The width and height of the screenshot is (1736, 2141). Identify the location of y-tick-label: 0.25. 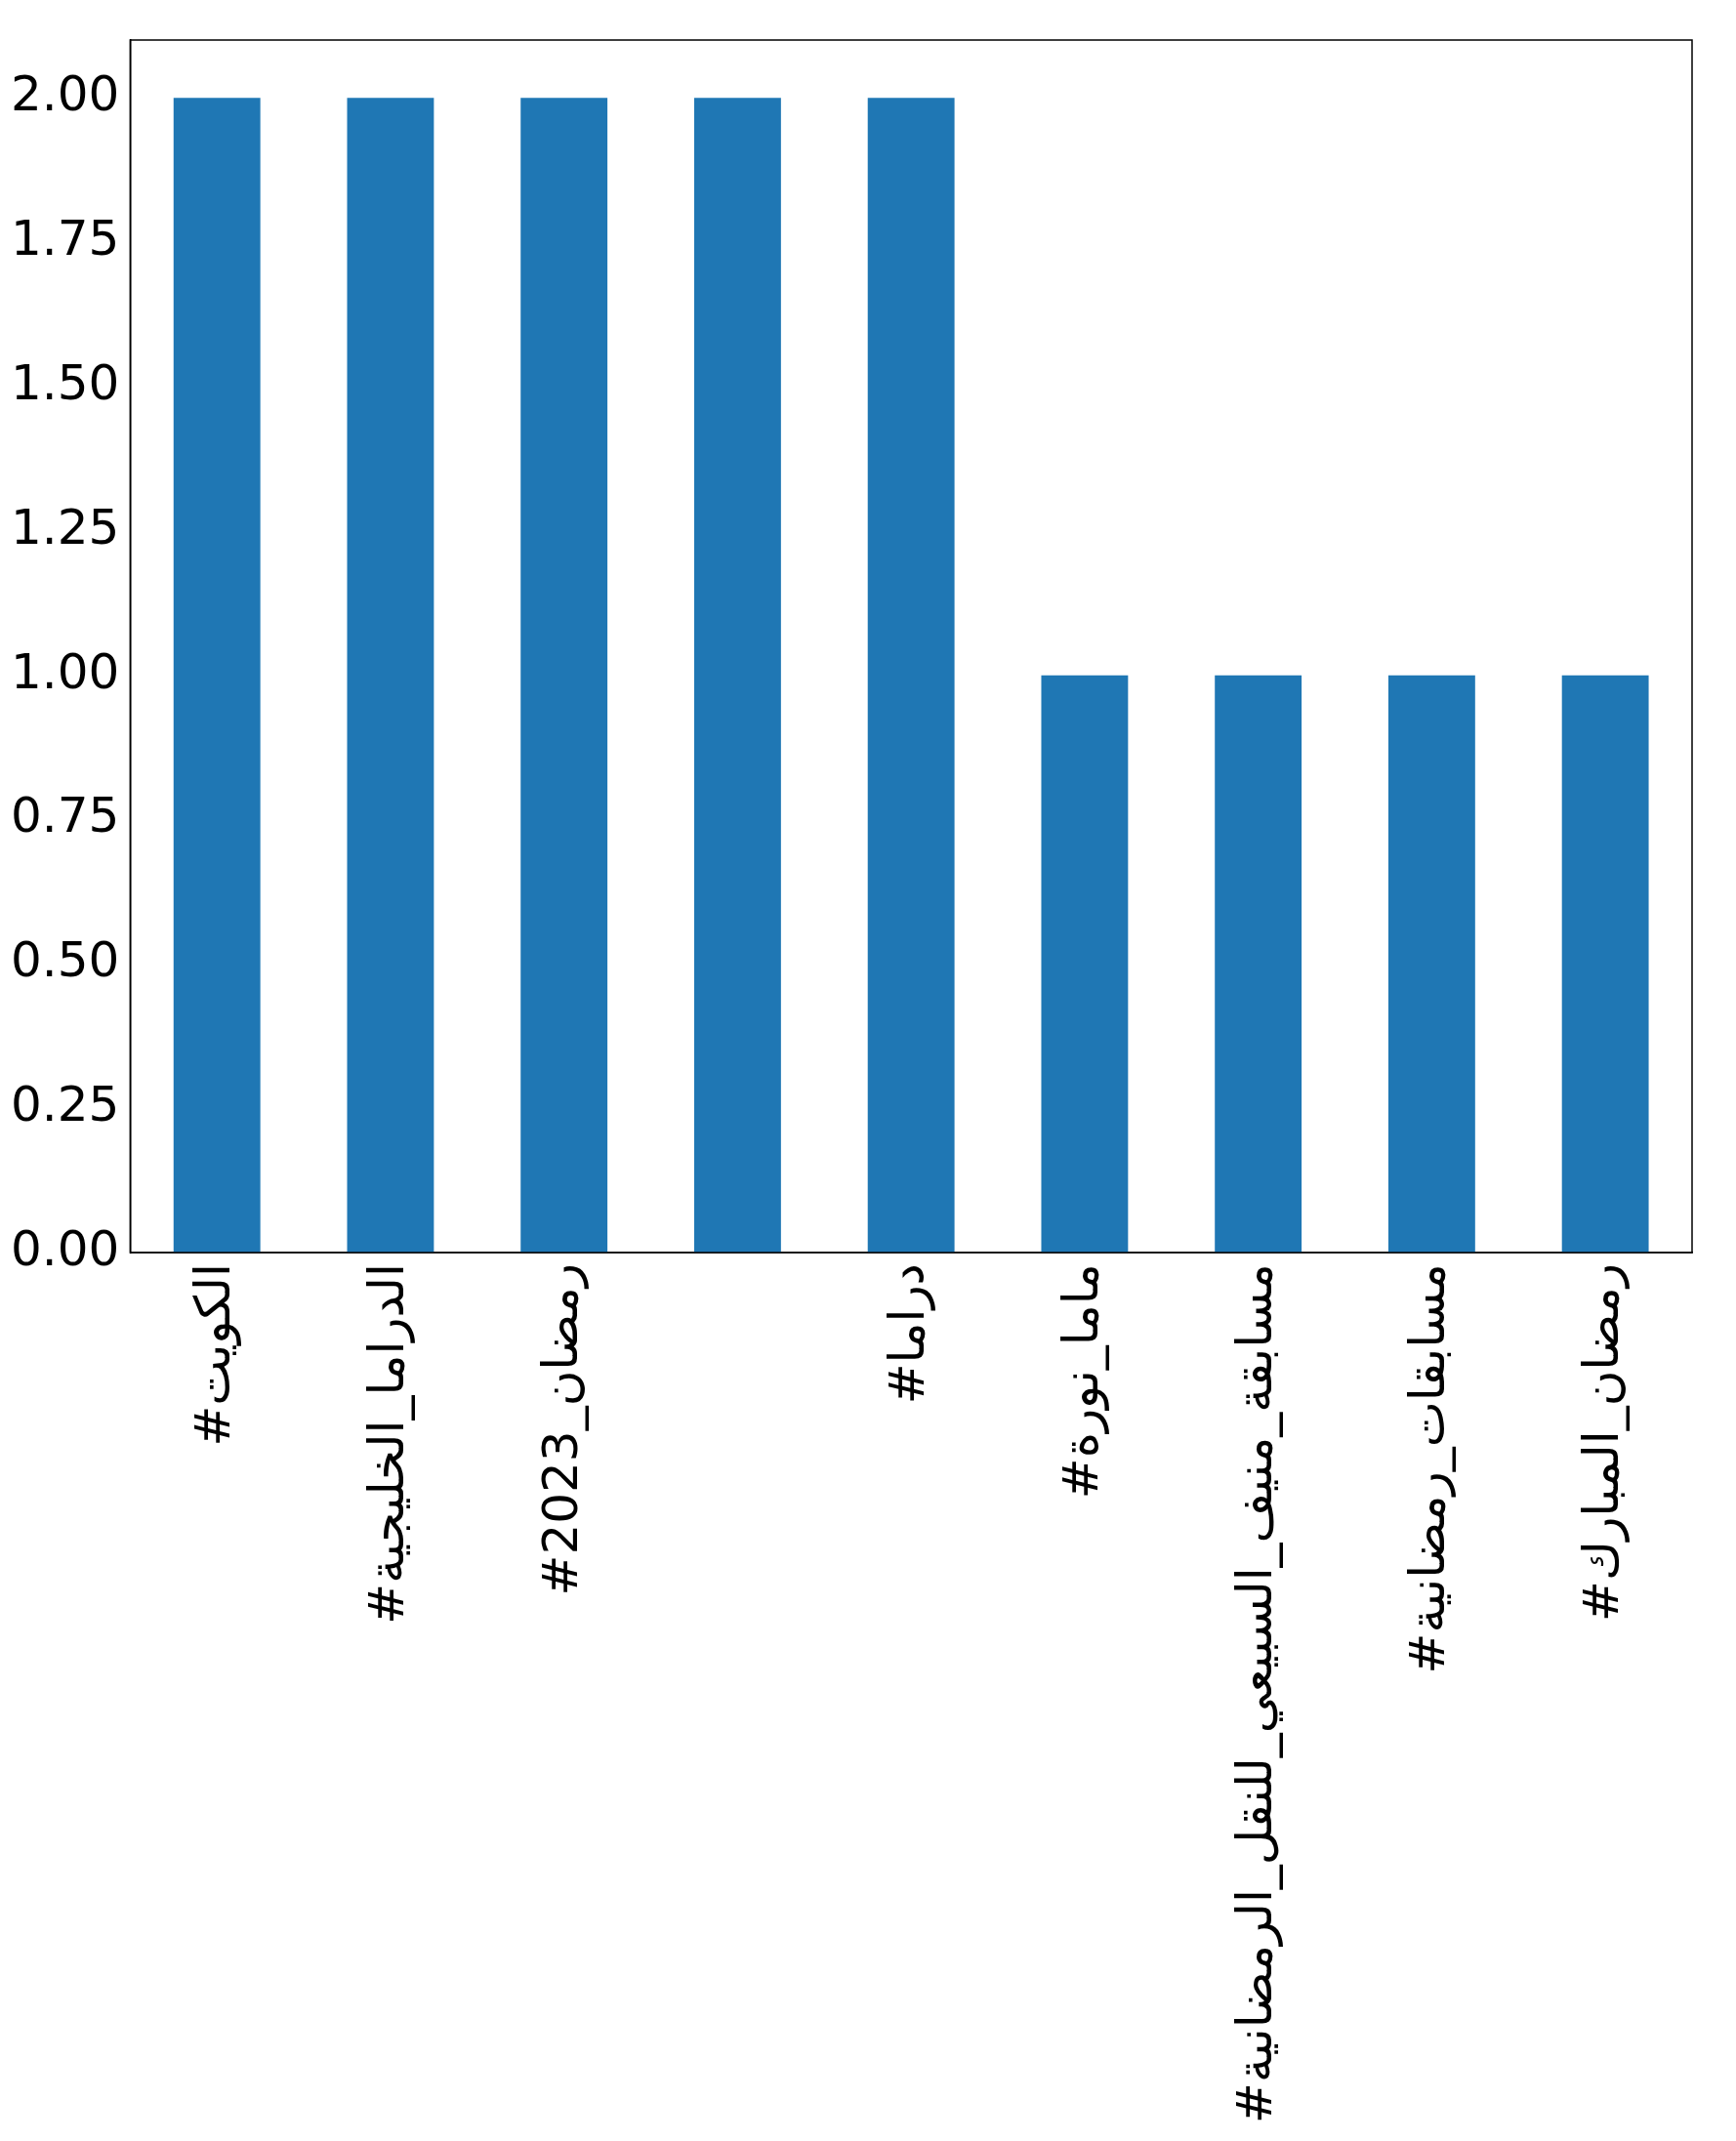
(65, 1104).